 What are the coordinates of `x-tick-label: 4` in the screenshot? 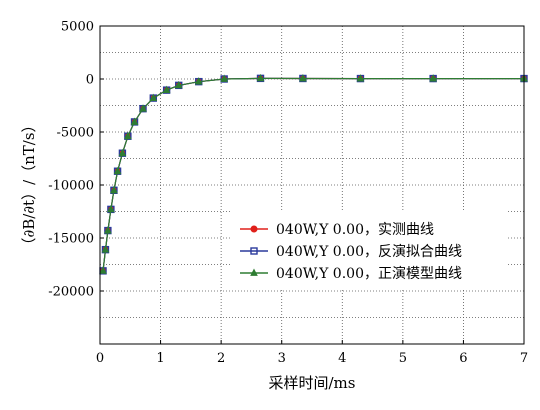 It's located at (342, 358).